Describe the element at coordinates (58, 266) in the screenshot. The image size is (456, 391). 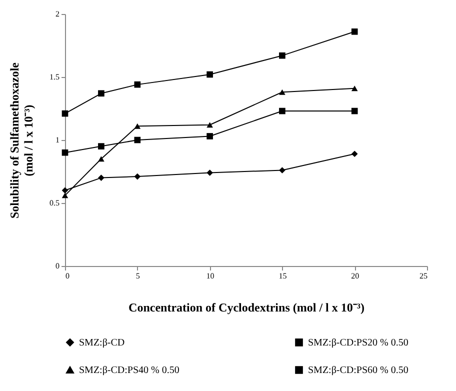
I see `y-tick-label: 0` at that location.